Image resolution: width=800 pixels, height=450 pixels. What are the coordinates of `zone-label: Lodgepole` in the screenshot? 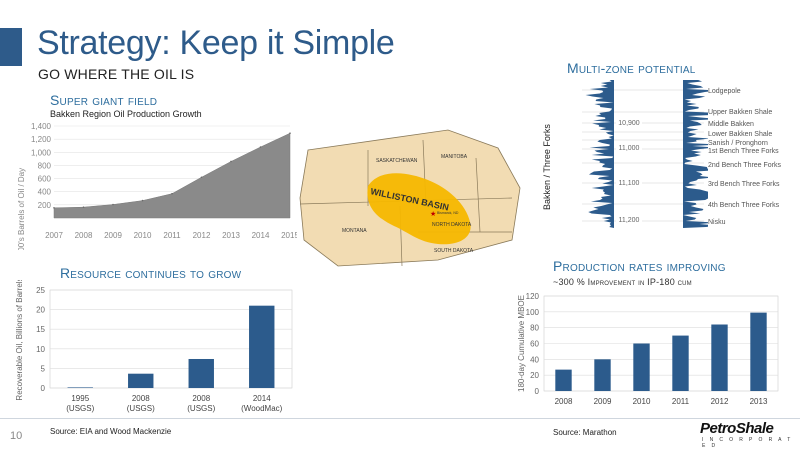 It's located at (724, 91).